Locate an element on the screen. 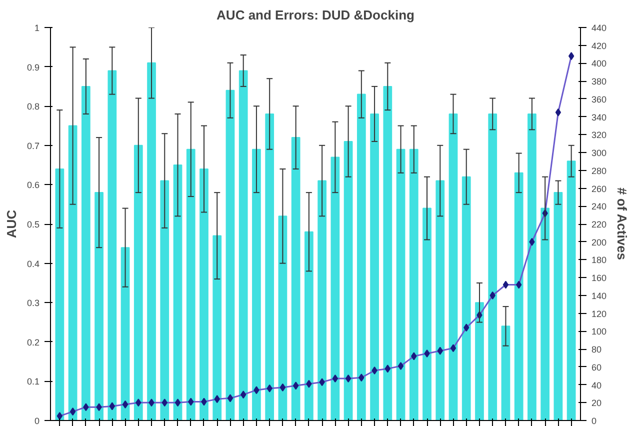  y2-tick-label: 400 is located at coordinates (599, 63).